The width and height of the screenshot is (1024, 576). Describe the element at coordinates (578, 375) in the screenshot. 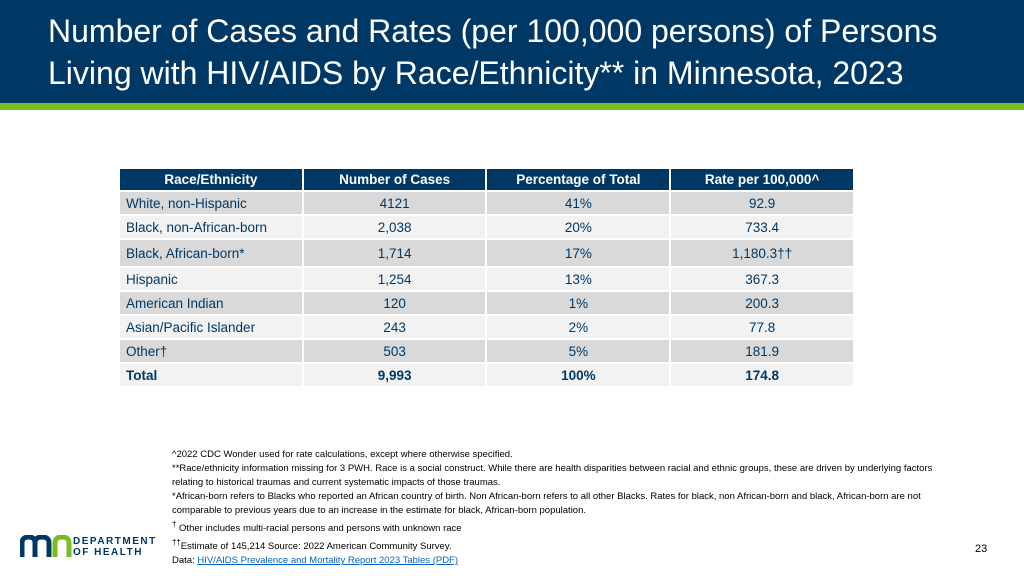

I see `cell-percentage: 100%` at that location.